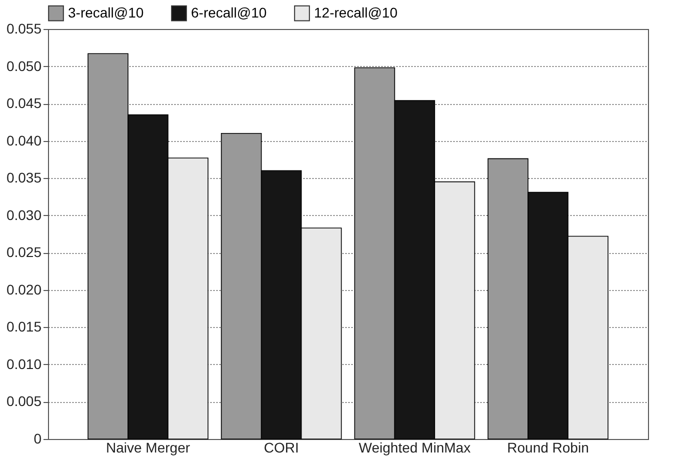 The image size is (680, 469). Describe the element at coordinates (24, 140) in the screenshot. I see `y-tick-label: 0.040` at that location.